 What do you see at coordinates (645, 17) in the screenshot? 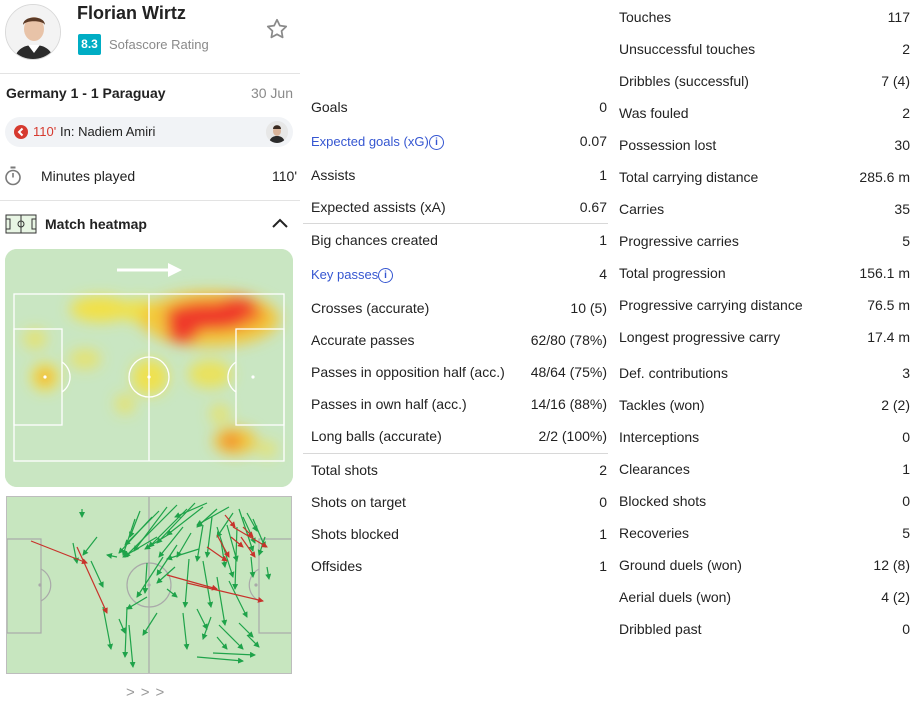
I see `stat-label: Touches` at bounding box center [645, 17].